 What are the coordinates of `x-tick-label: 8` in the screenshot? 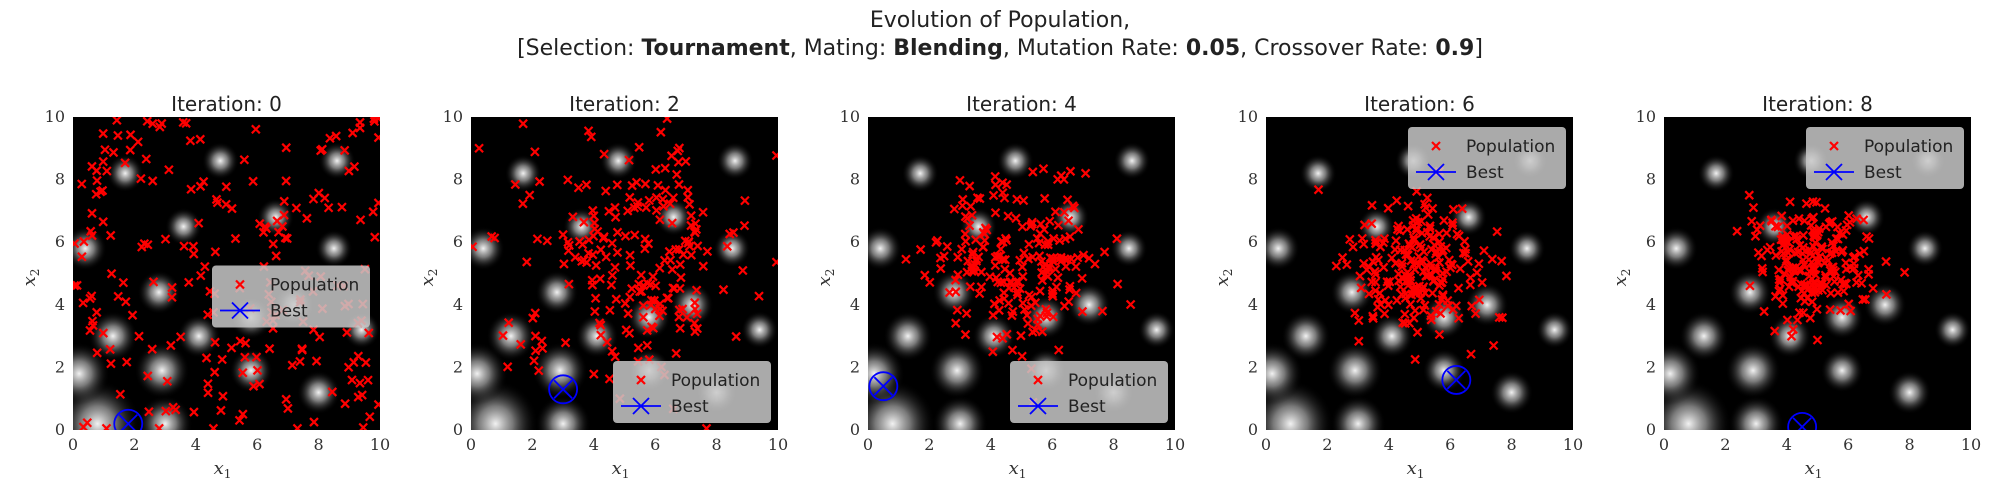 It's located at (319, 444).